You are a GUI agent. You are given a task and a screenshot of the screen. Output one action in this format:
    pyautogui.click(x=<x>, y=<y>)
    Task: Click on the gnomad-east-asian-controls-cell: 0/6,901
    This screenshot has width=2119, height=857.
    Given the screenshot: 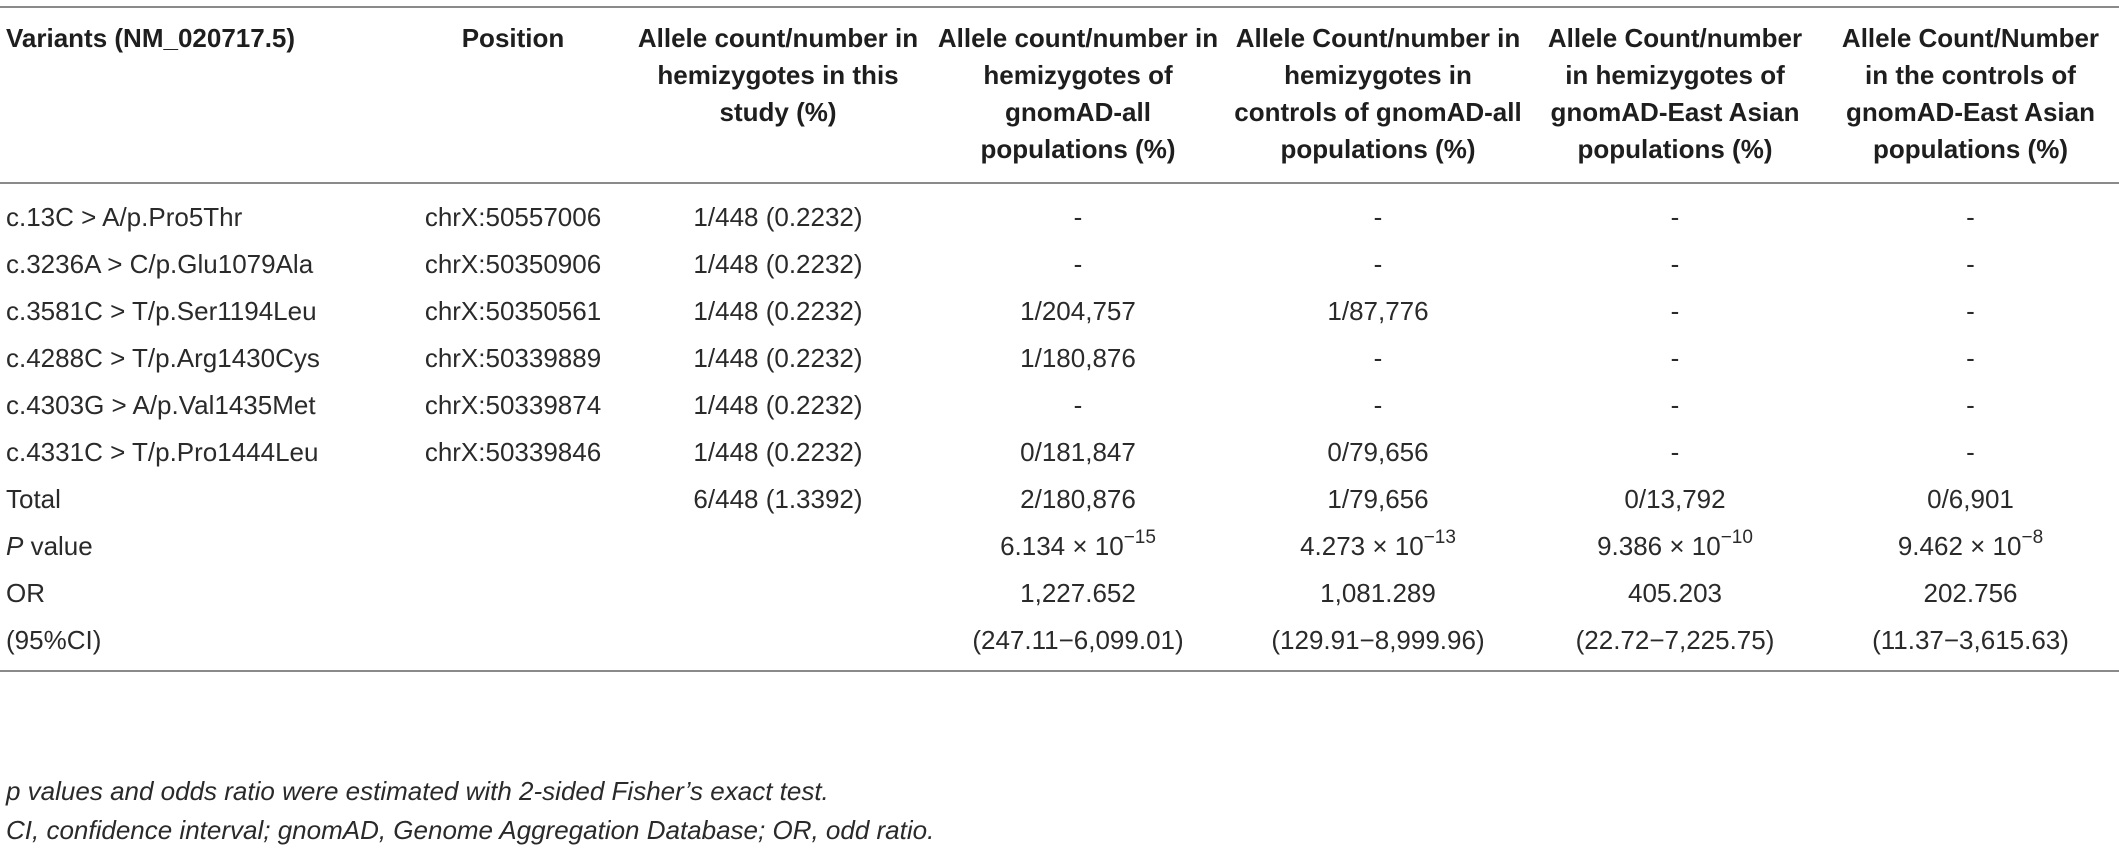 What is the action you would take?
    pyautogui.click(x=1970, y=499)
    